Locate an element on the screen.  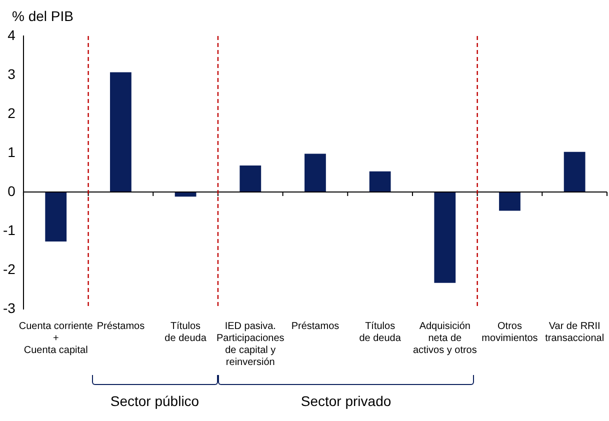
x-tick-label: Var de RRII transaccional is located at coordinates (574, 332).